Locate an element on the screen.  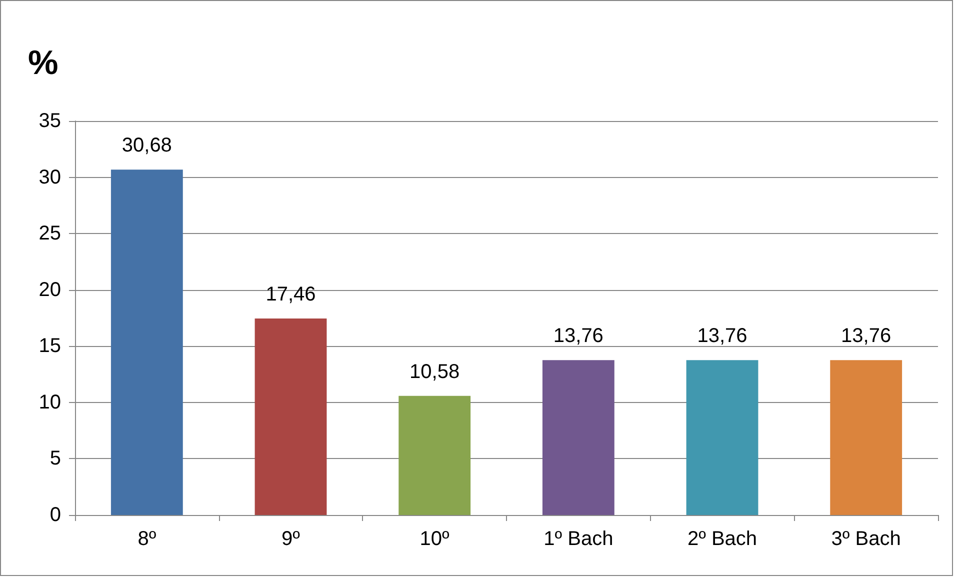
x-tick-label: 1º Bach is located at coordinates (579, 539).